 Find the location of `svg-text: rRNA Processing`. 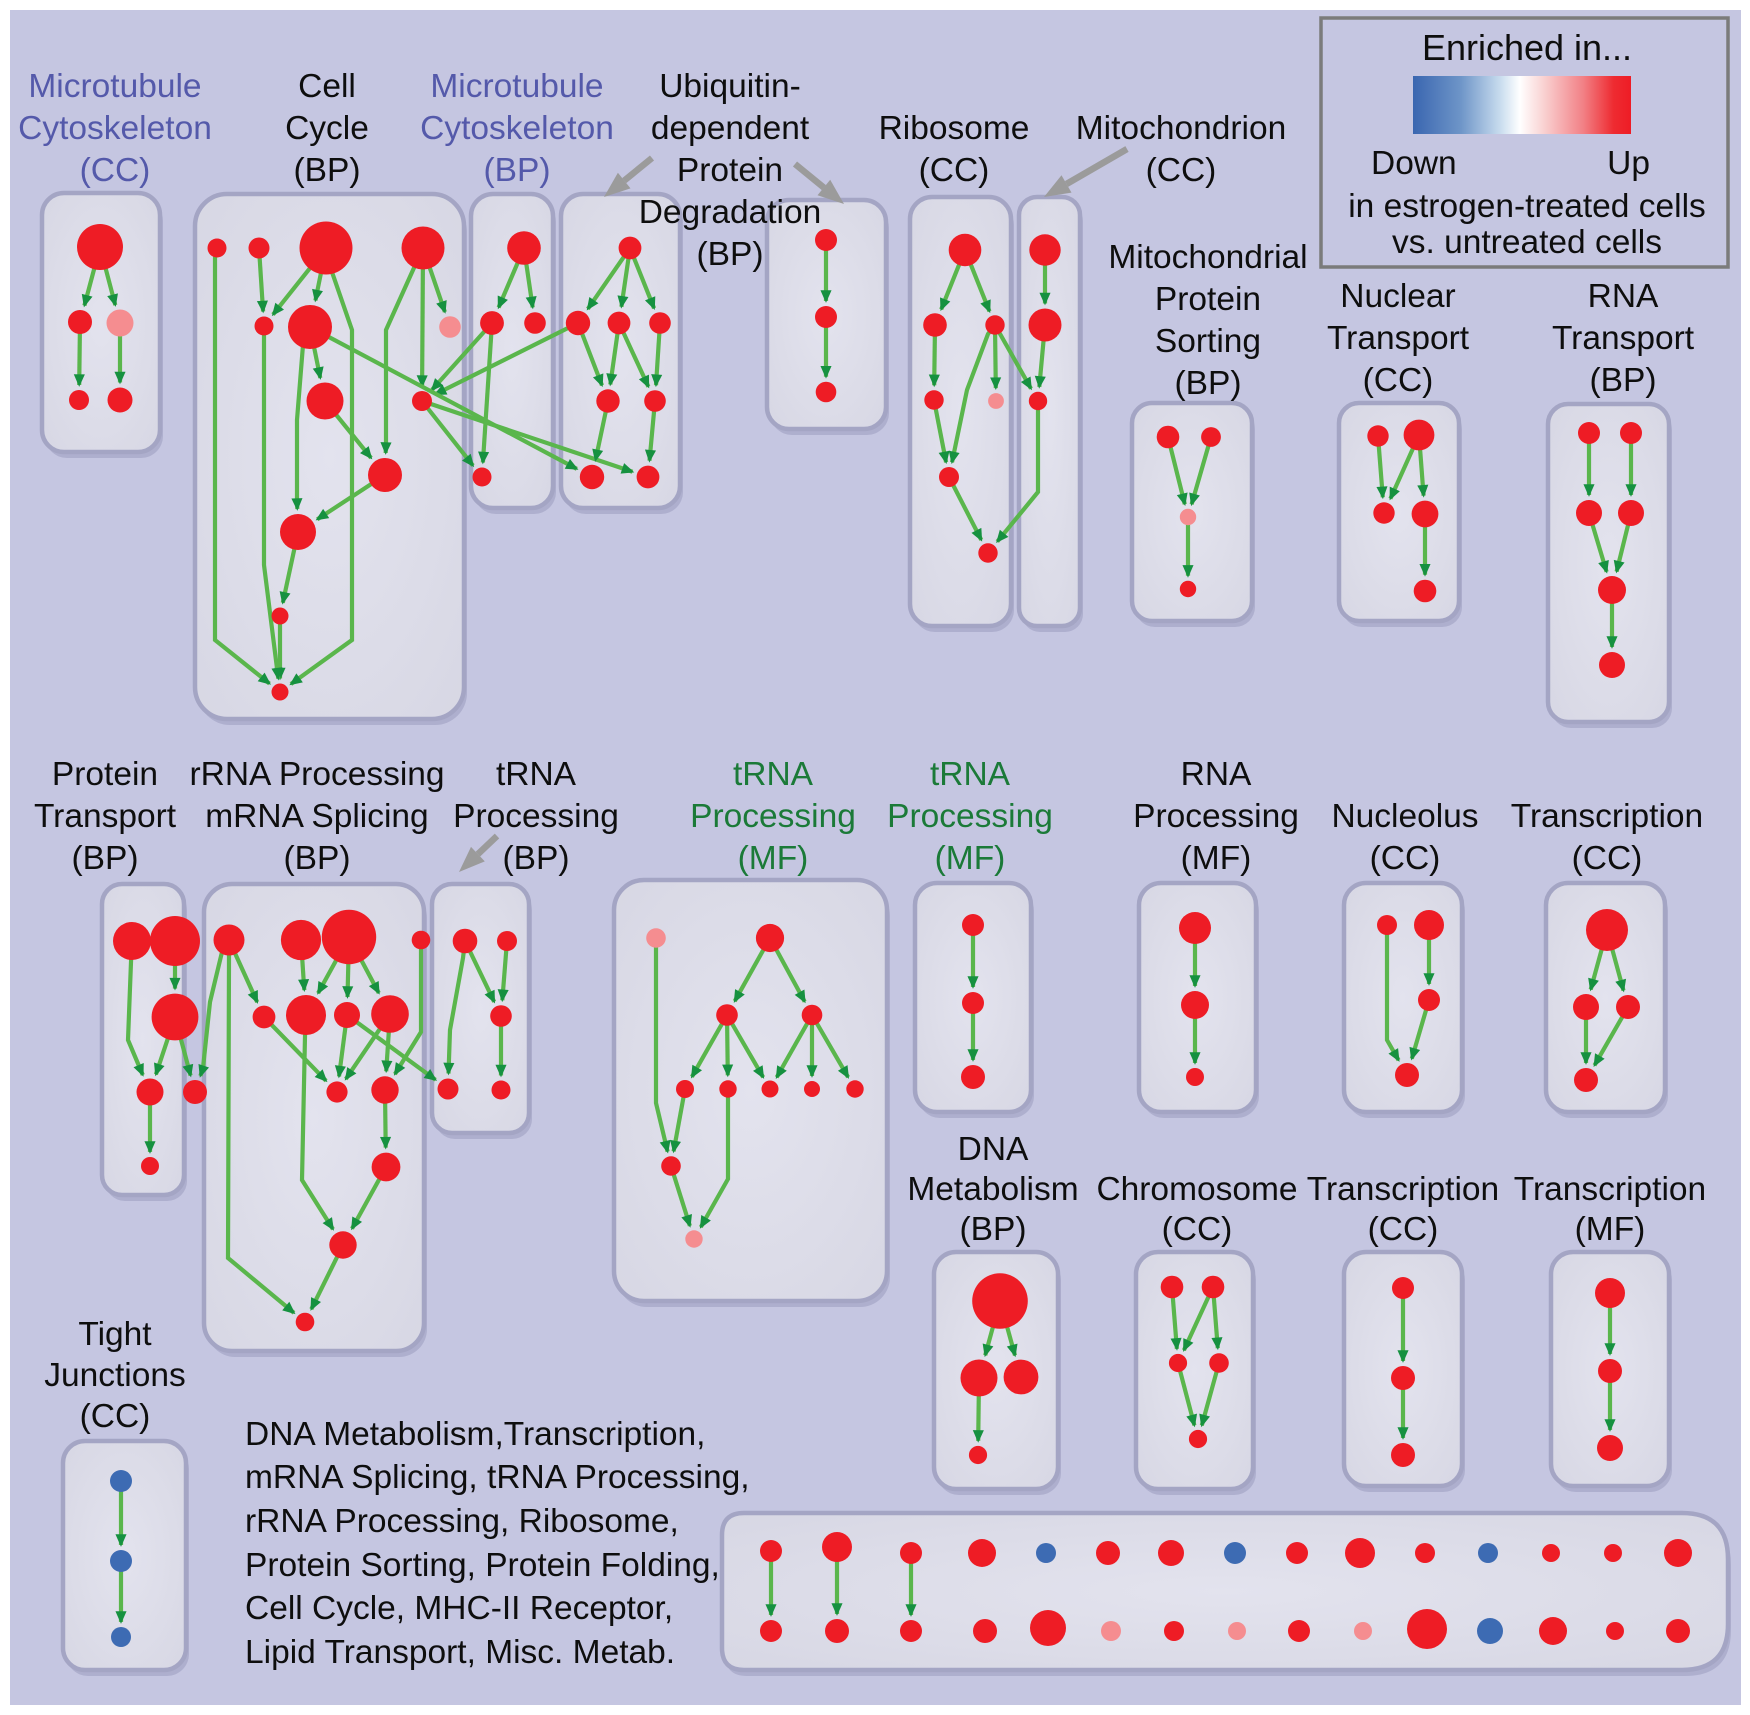

svg-text: rRNA Processing is located at coordinates (316, 774).